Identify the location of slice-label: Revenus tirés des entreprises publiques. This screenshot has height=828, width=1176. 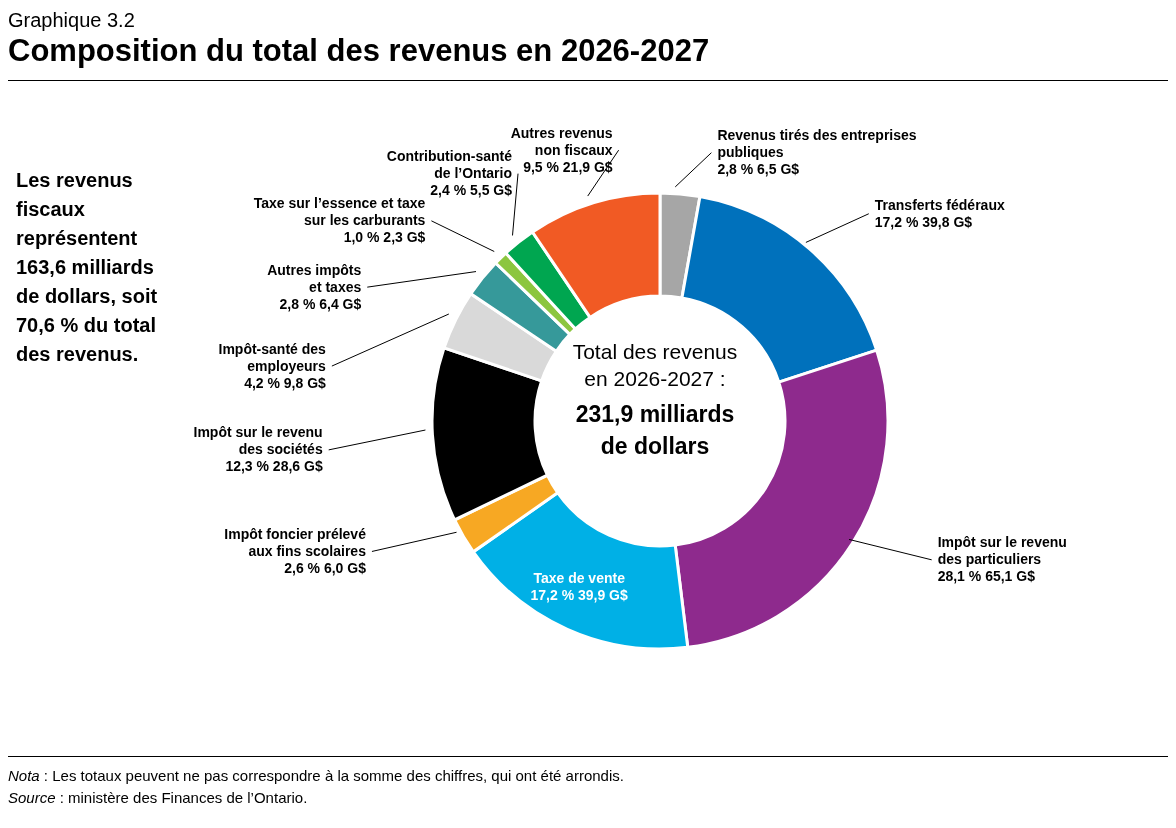
(817, 144).